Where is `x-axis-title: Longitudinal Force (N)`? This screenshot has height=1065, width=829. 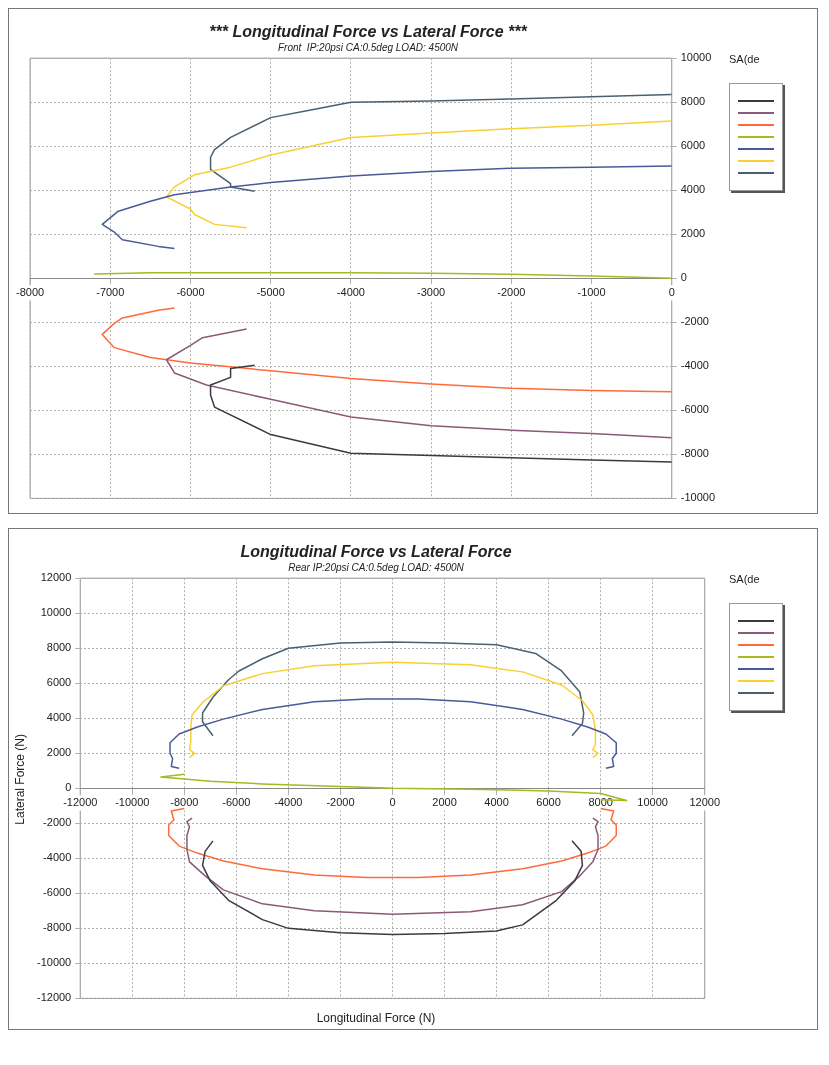 x-axis-title: Longitudinal Force (N) is located at coordinates (376, 1018).